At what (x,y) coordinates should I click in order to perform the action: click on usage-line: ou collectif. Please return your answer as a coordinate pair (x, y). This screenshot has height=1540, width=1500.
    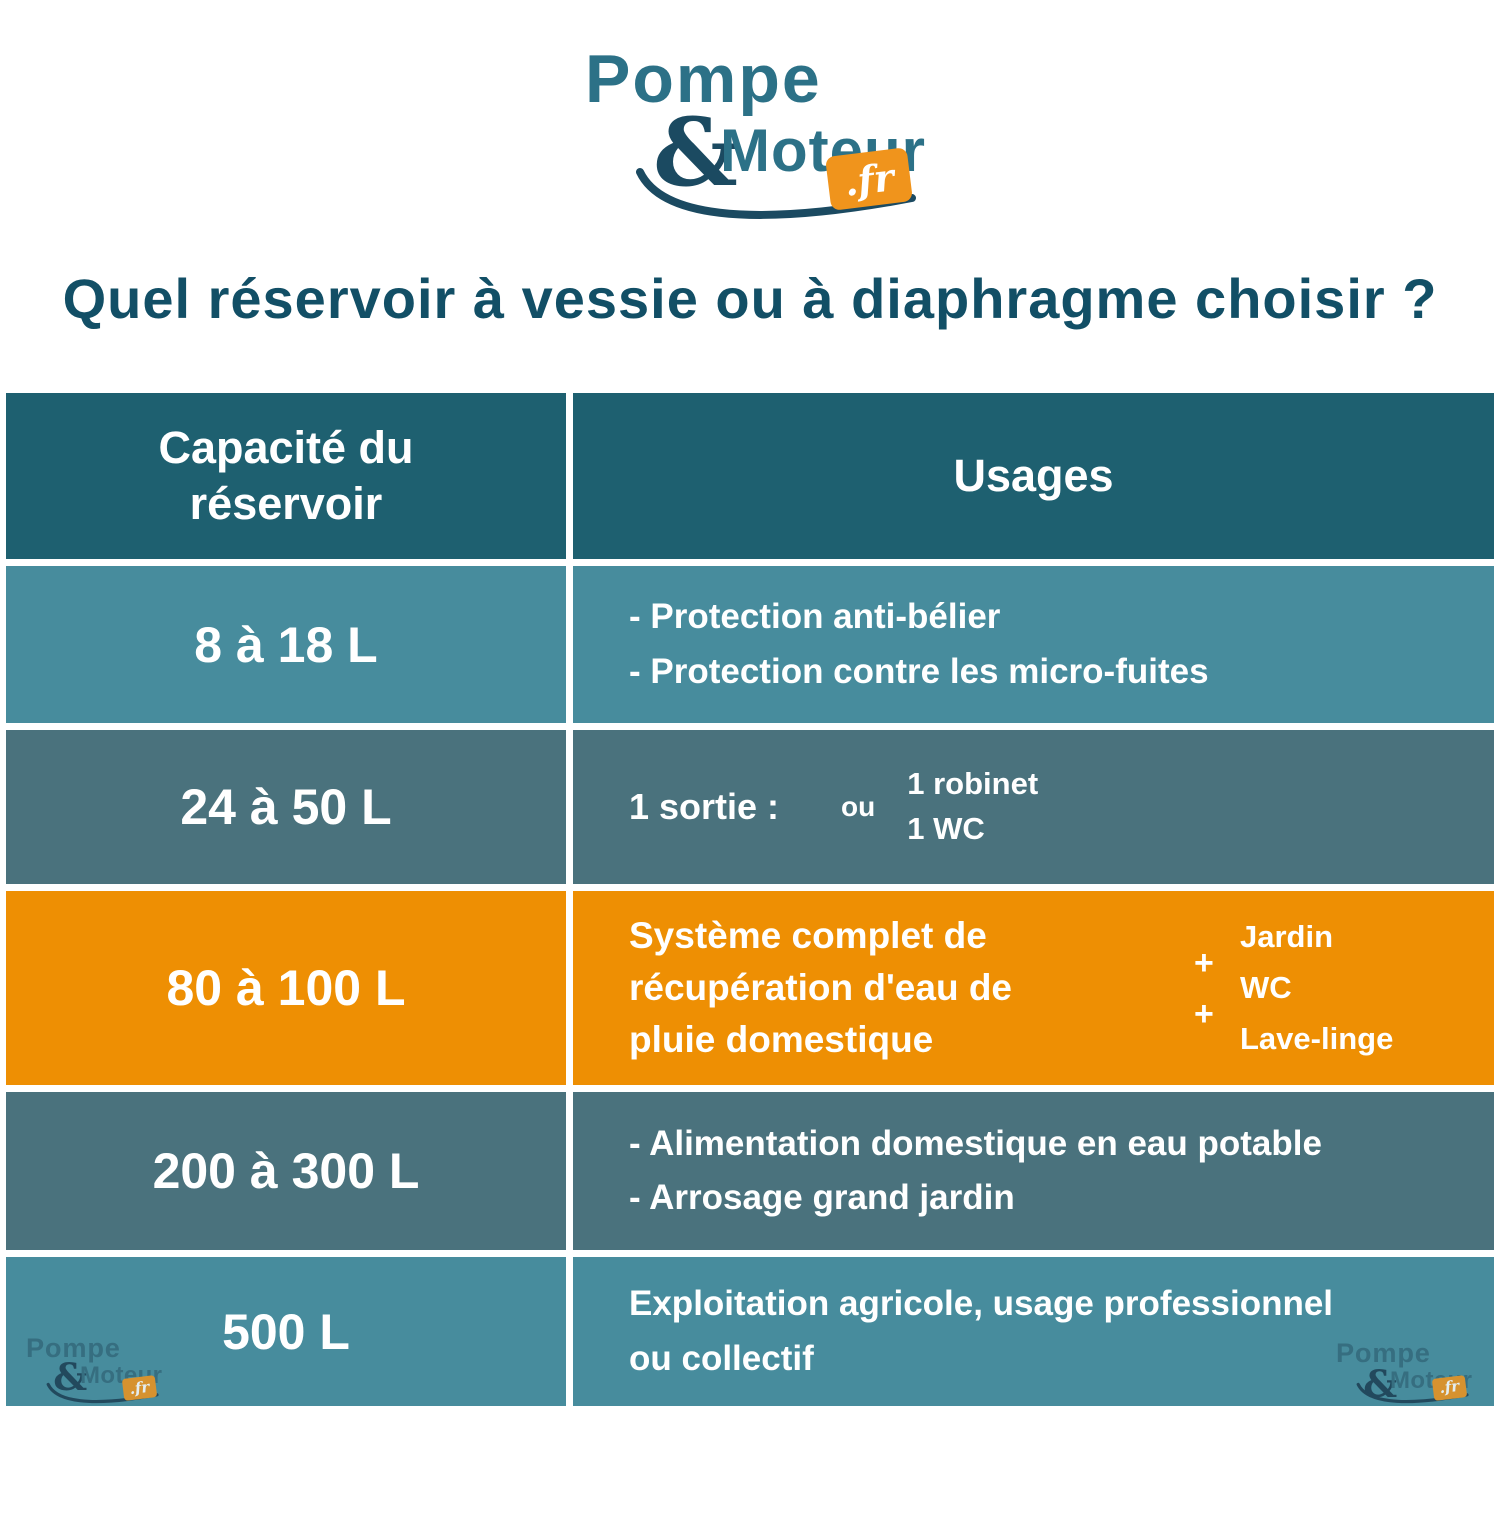
    Looking at the image, I should click on (721, 1358).